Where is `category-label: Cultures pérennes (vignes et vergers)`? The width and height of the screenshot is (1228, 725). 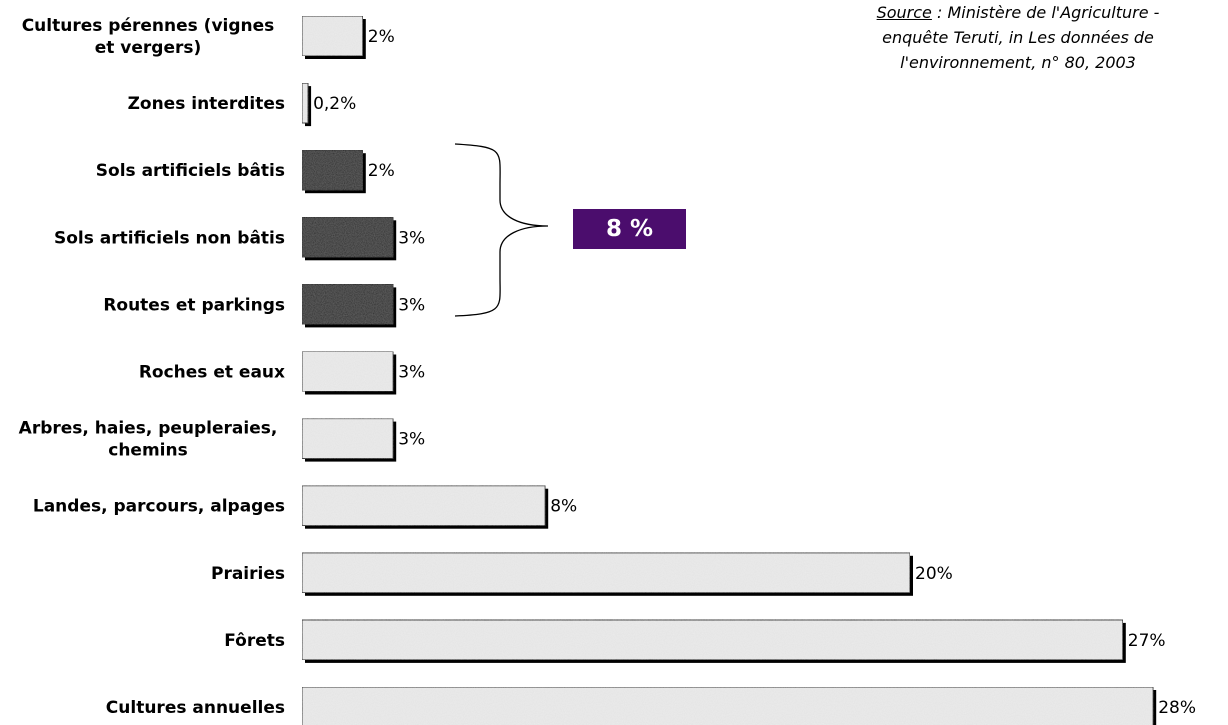 category-label: Cultures pérennes (vignes et vergers) is located at coordinates (148, 37).